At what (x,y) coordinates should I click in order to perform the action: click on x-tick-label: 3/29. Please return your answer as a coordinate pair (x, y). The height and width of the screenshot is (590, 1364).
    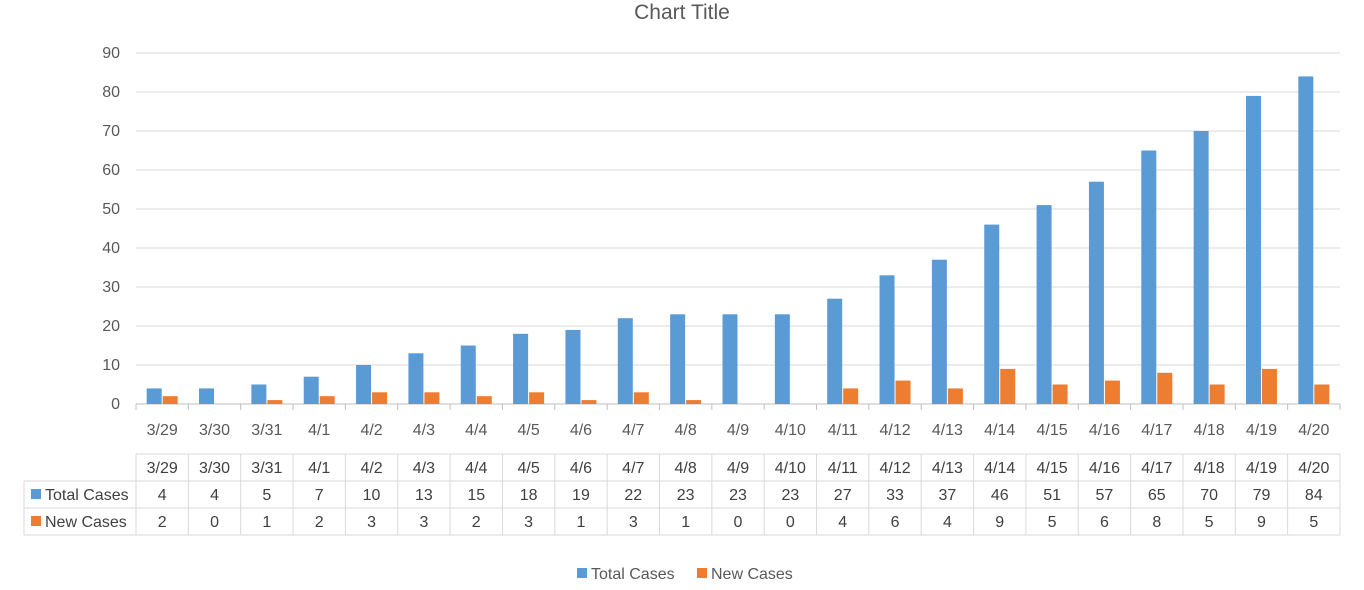
    Looking at the image, I should click on (162, 430).